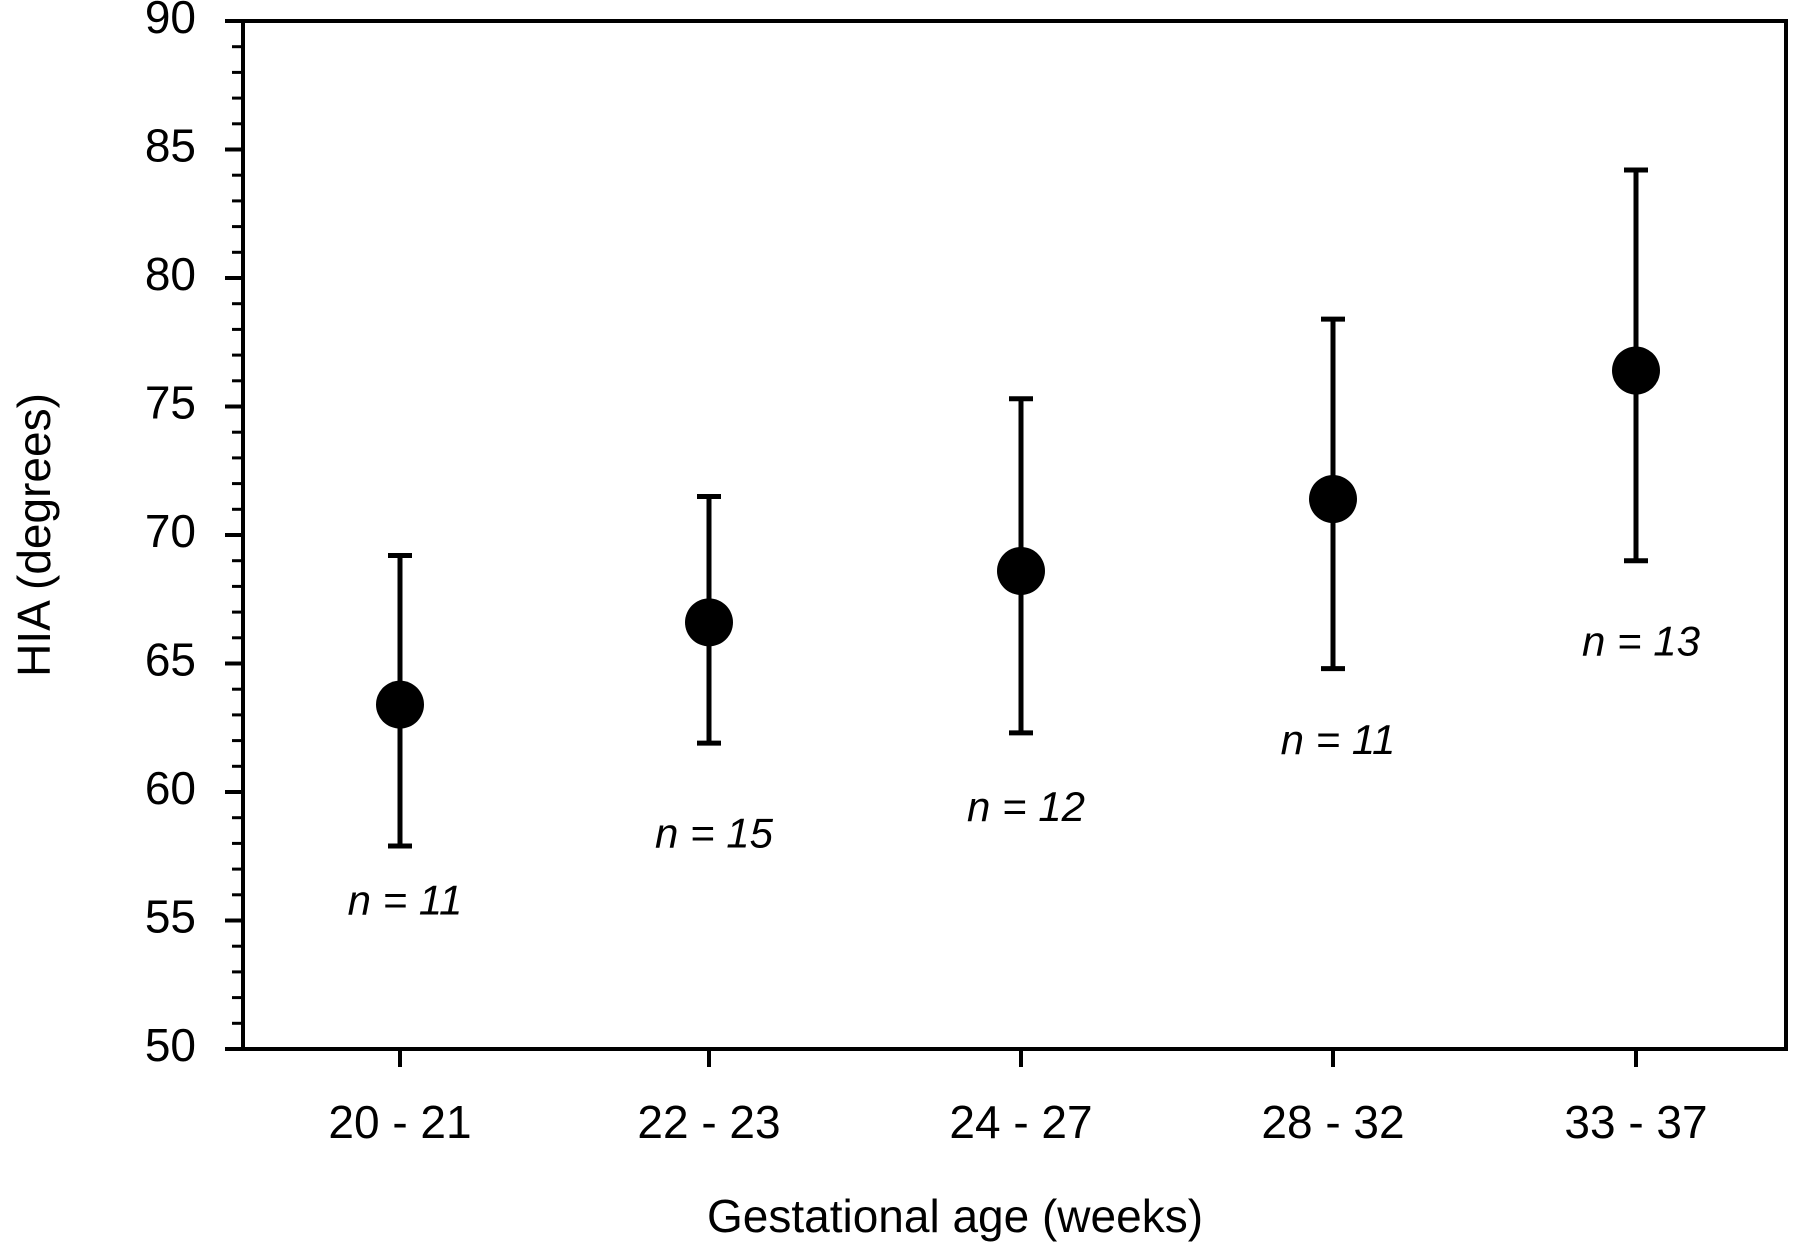 This screenshot has height=1252, width=1800. Describe the element at coordinates (170, 21) in the screenshot. I see `y-tick-label: 90` at that location.